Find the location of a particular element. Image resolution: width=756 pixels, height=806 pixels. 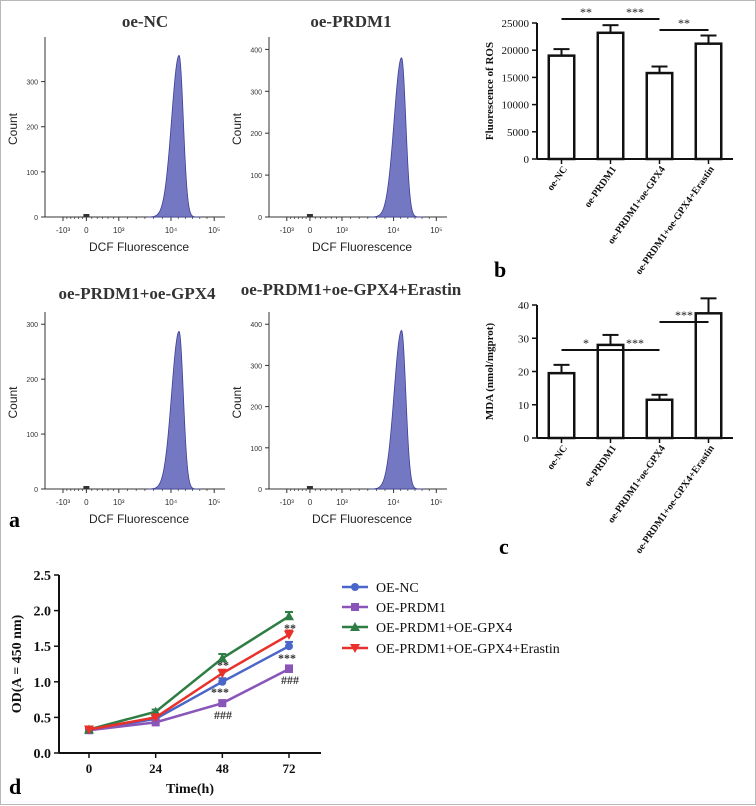

flow-title: oe-PRDM1 is located at coordinates (350, 21).